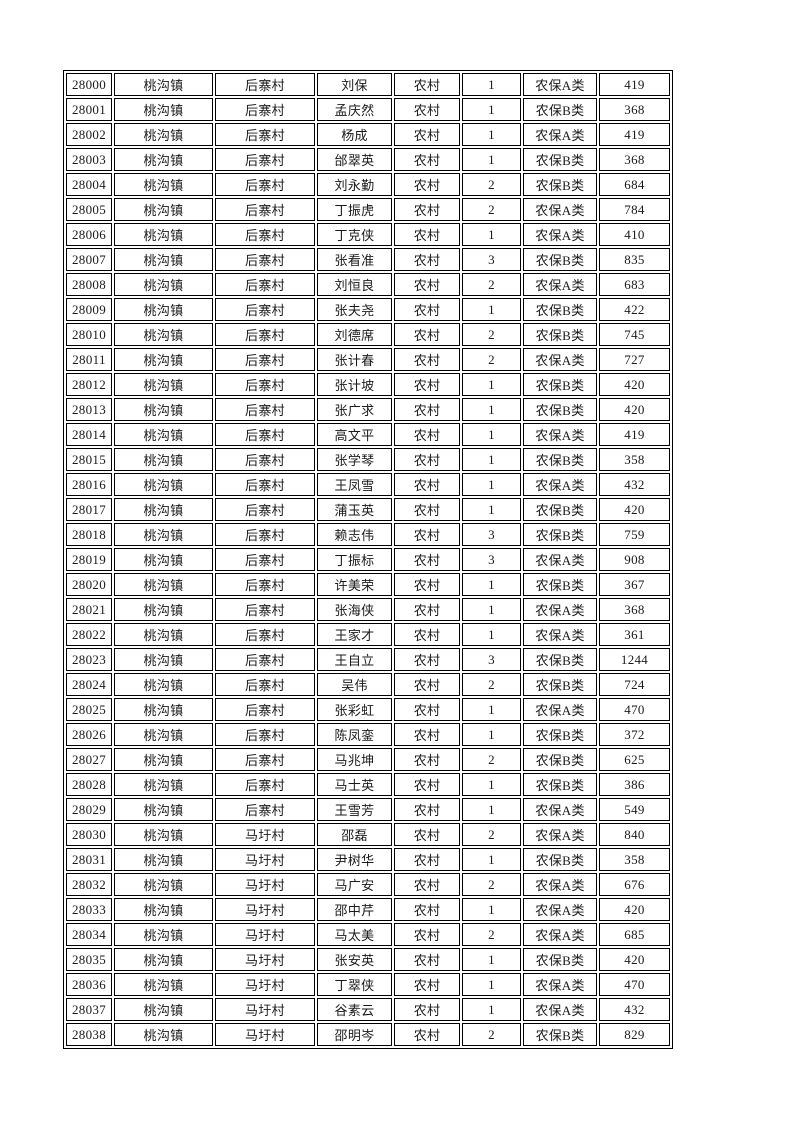 The height and width of the screenshot is (1122, 793). I want to click on table-row: 28038 桃沟镇 马圩村 邵明岑 农村 2 农保B类 829, so click(368, 1034).